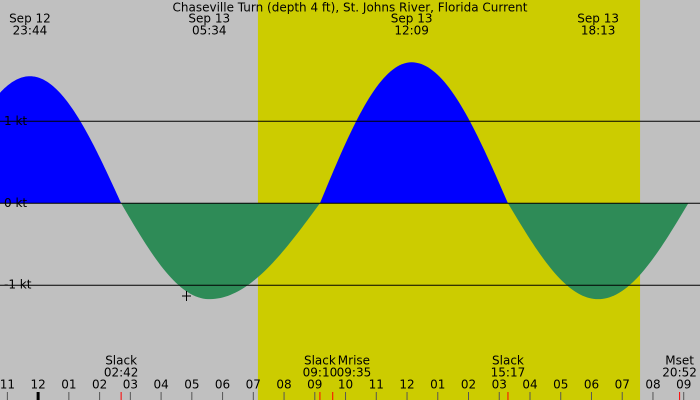 This screenshot has height=400, width=700. I want to click on peak-time: 12:09, so click(411, 31).